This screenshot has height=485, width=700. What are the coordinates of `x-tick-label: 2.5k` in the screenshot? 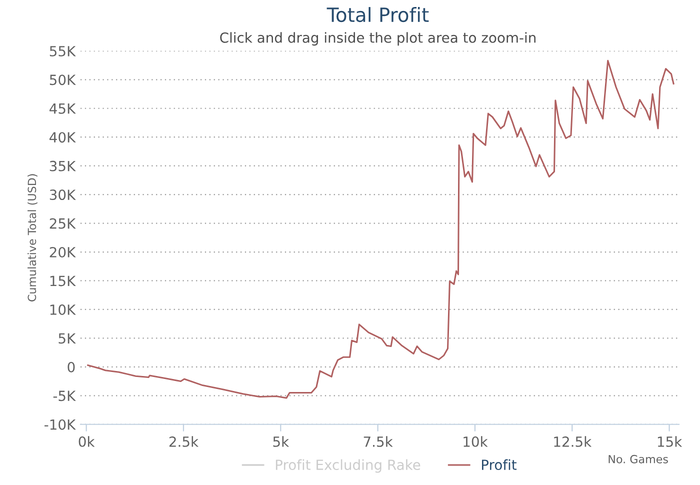 It's located at (184, 441).